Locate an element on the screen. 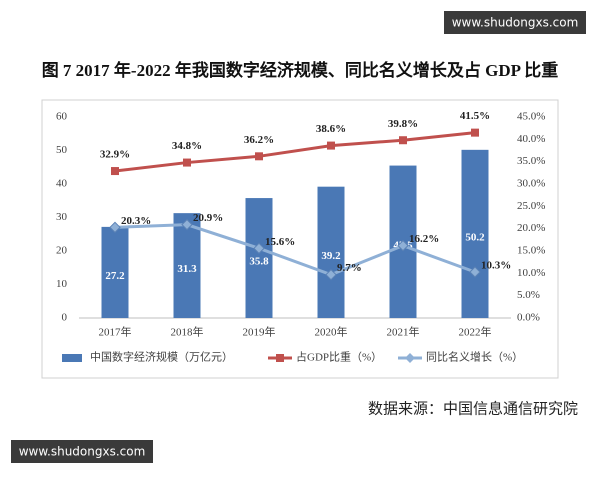 The width and height of the screenshot is (600, 485). value-label: 39.8% is located at coordinates (403, 124).